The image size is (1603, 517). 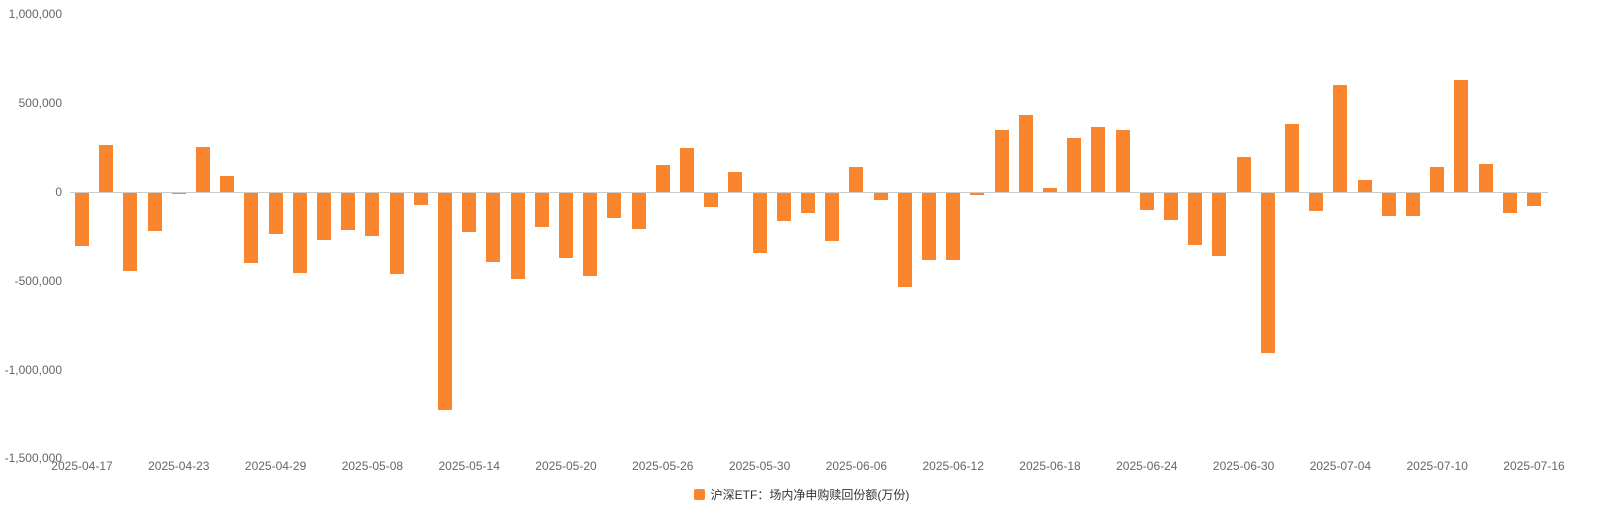 What do you see at coordinates (1340, 466) in the screenshot?
I see `x-axis-label: 2025-07-04` at bounding box center [1340, 466].